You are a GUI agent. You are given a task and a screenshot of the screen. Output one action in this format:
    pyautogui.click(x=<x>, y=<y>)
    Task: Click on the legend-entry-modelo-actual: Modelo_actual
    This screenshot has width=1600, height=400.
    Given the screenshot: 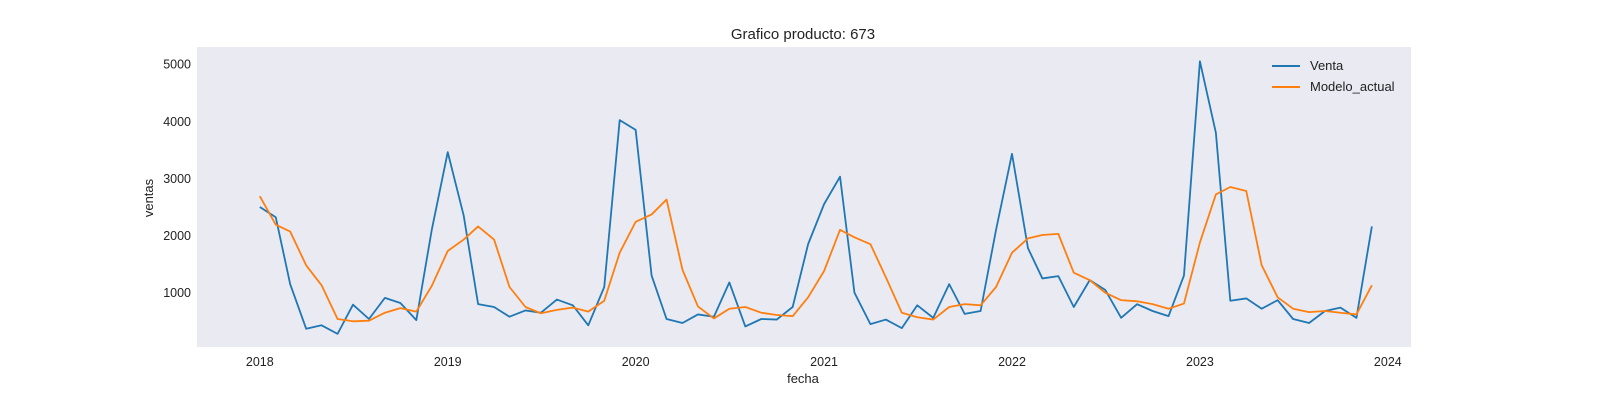 What is the action you would take?
    pyautogui.click(x=1333, y=86)
    